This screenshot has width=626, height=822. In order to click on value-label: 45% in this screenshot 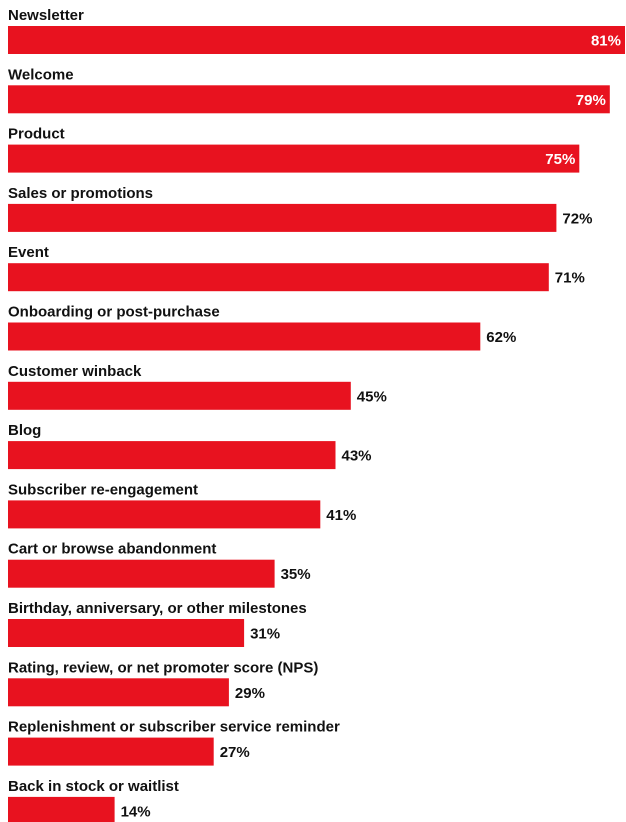, I will do `click(372, 396)`.